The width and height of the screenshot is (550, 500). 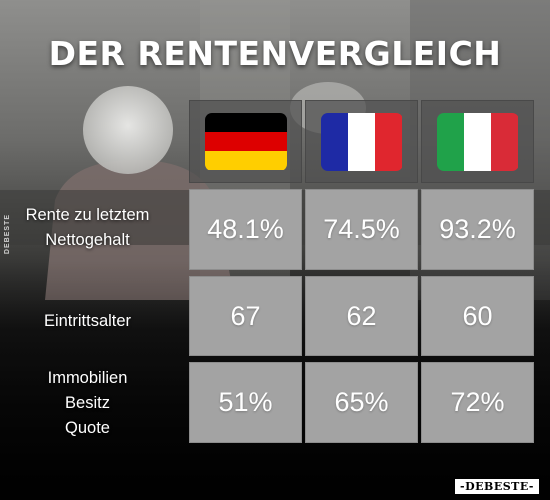 What do you see at coordinates (361, 402) in the screenshot?
I see `value-cell-france-immobilien: 65%` at bounding box center [361, 402].